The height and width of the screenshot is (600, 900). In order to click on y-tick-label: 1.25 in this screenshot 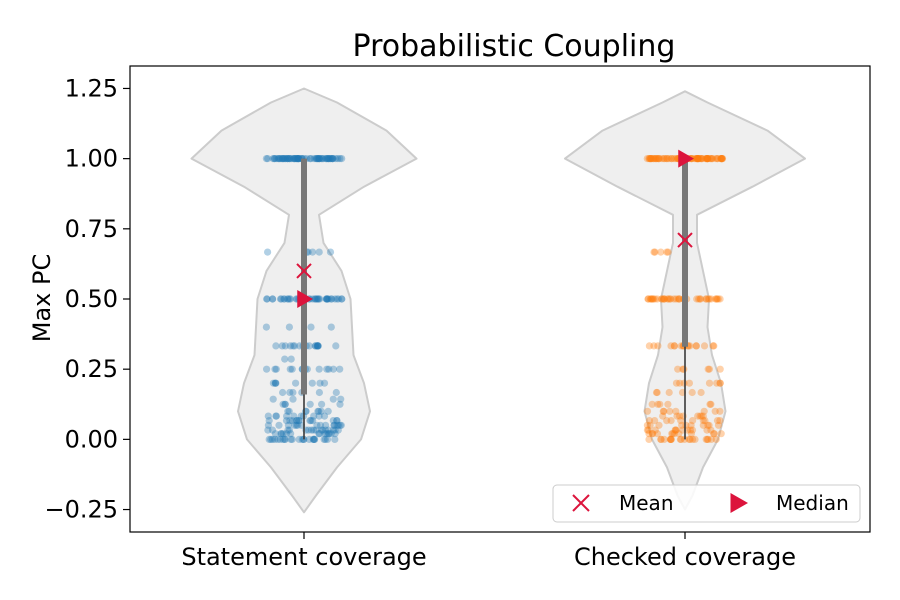, I will do `click(91, 88)`.